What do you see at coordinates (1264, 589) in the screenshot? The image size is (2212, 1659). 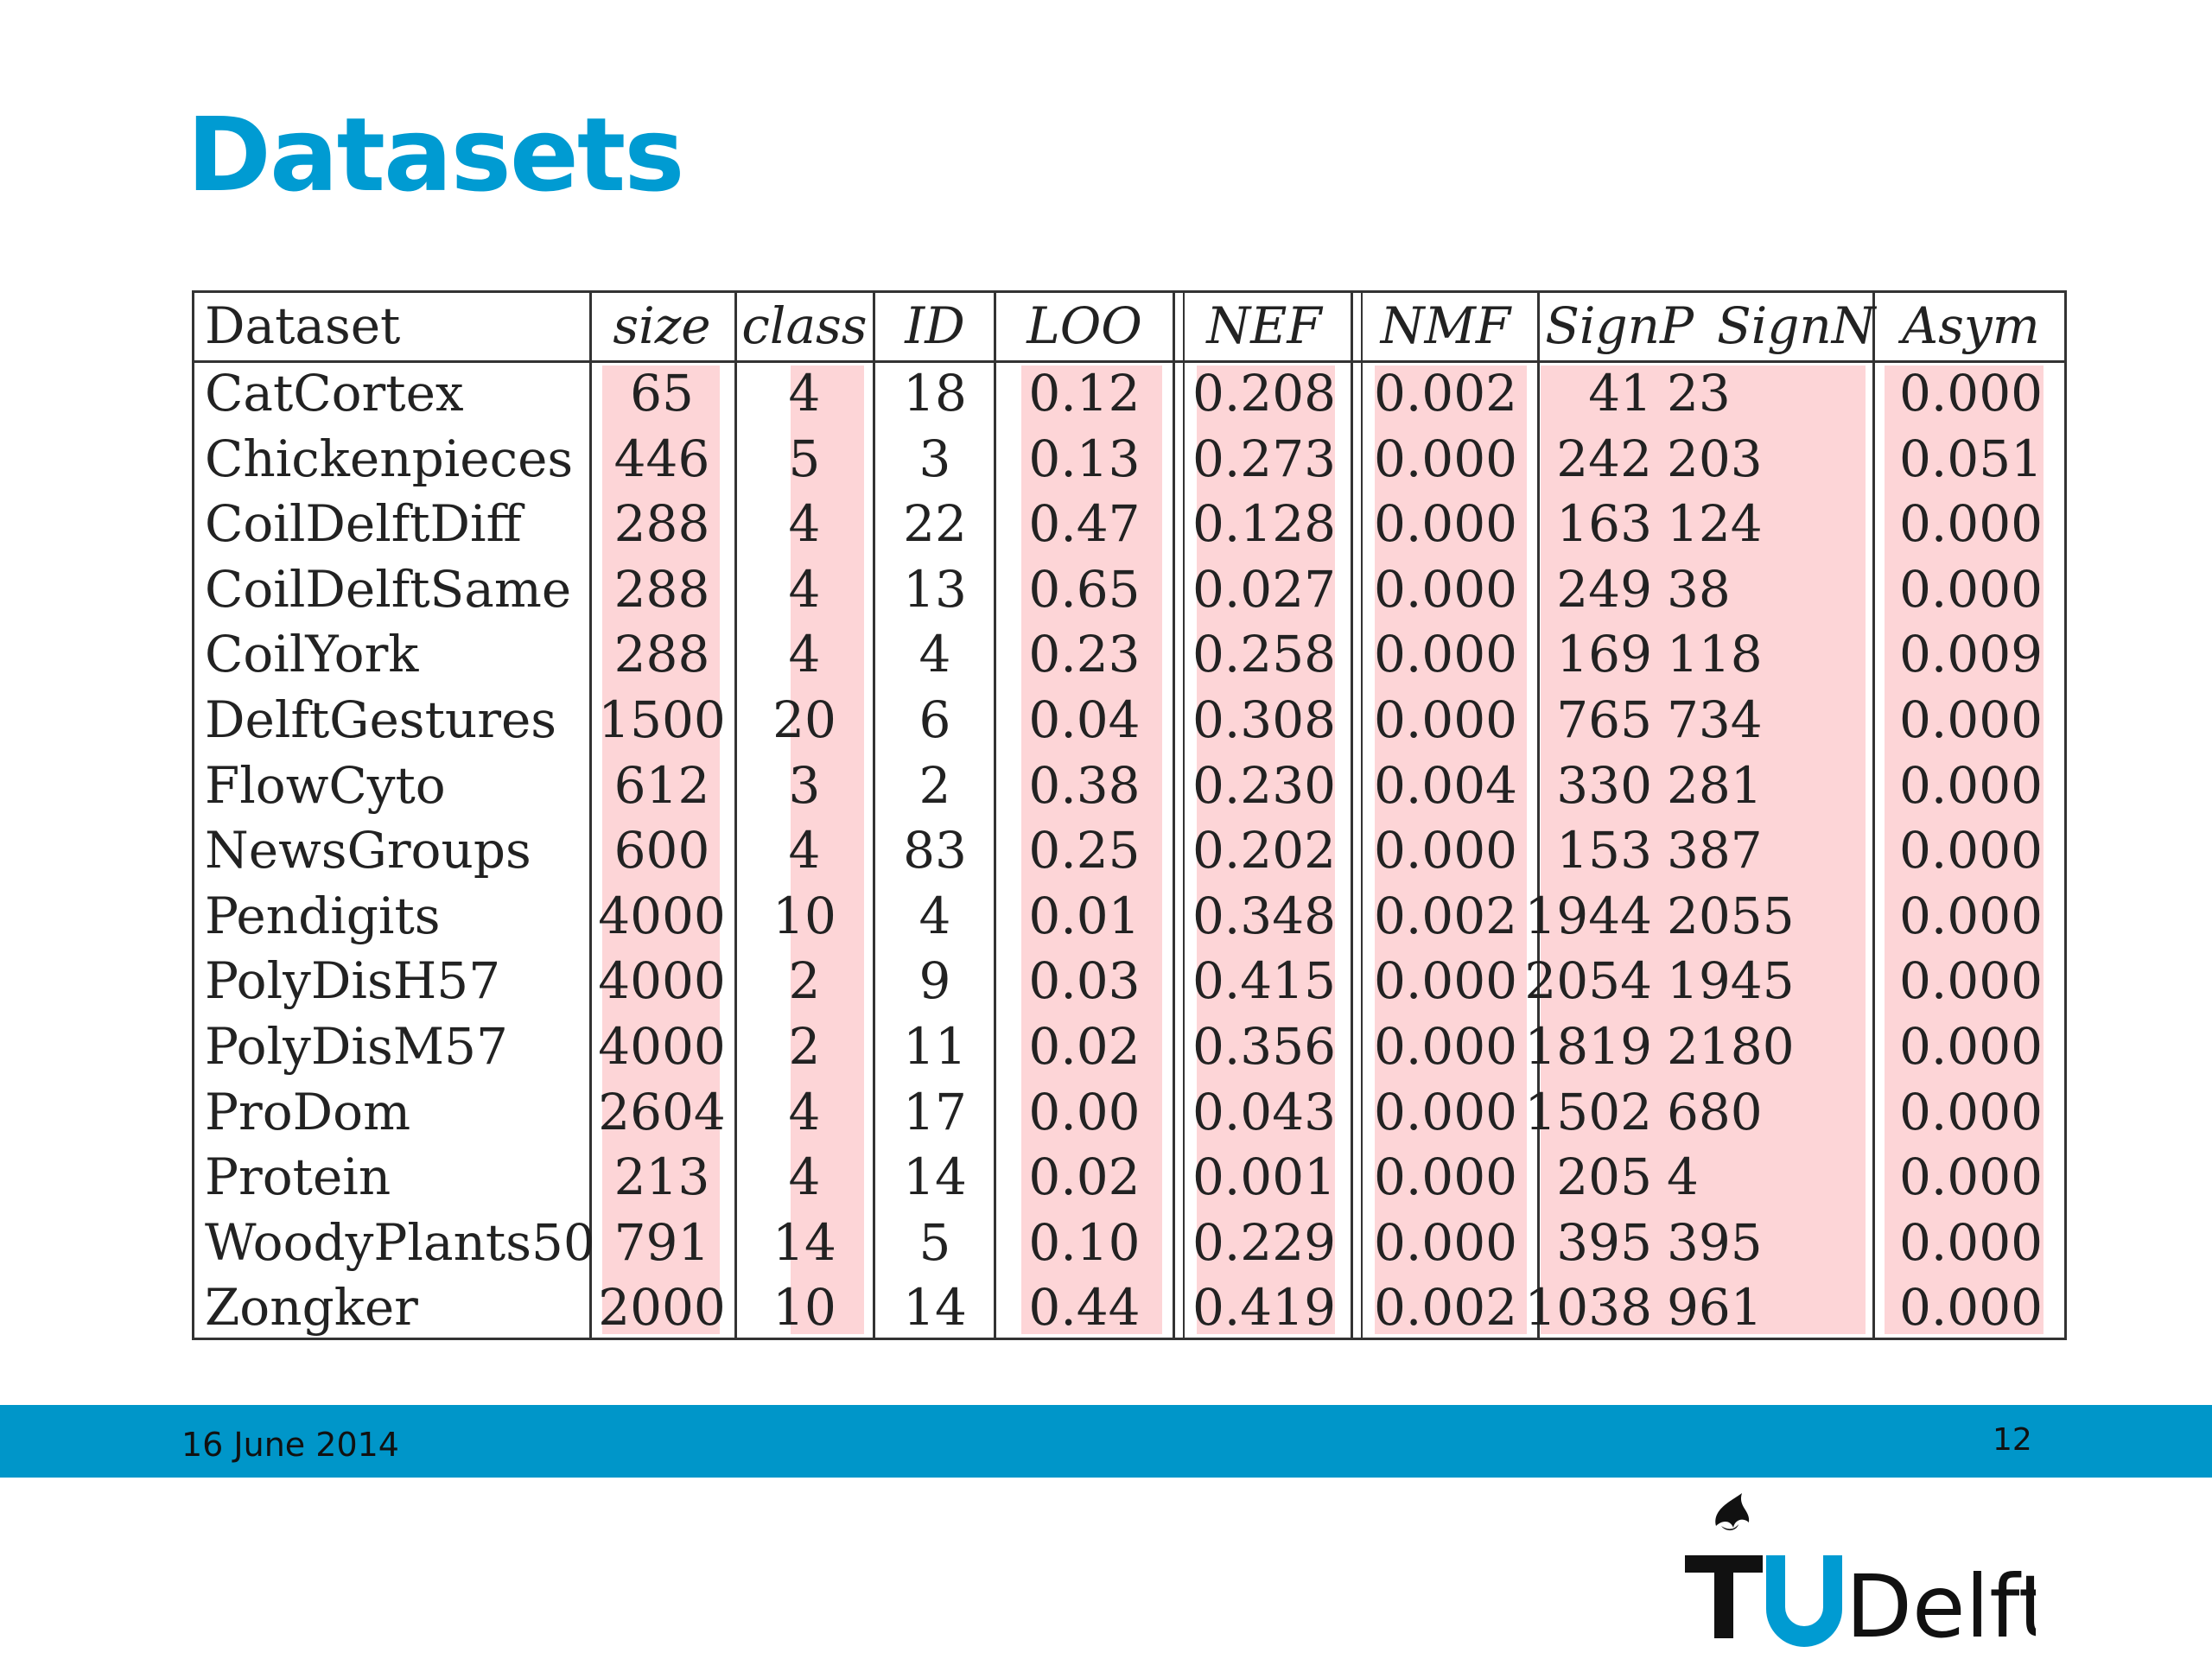 I see `table-cell: 0.027` at bounding box center [1264, 589].